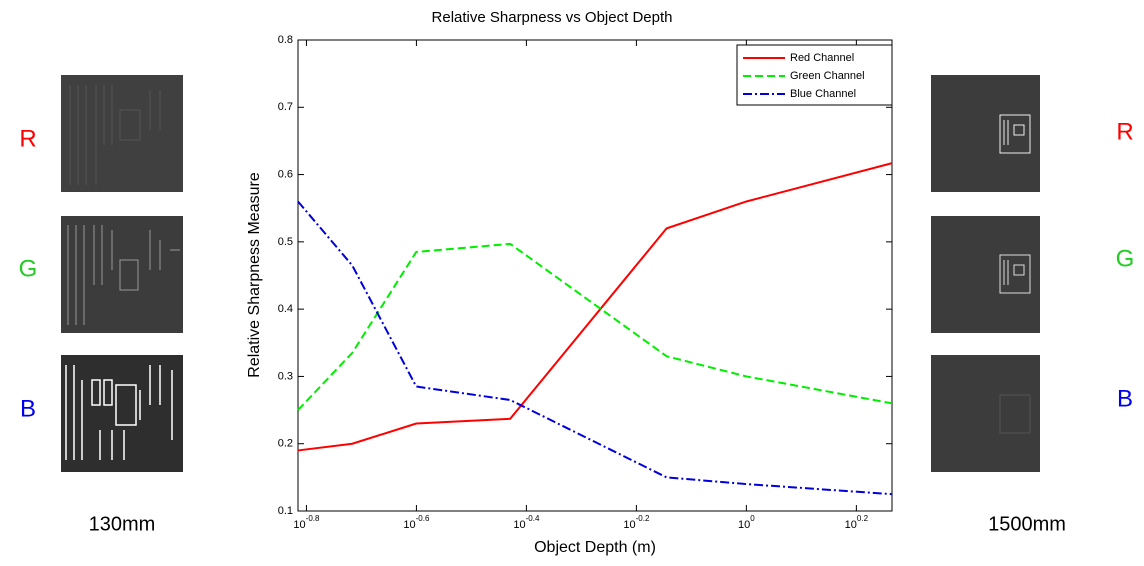 The height and width of the screenshot is (566, 1144). I want to click on x-tick-label: 10-0.4, so click(526, 522).